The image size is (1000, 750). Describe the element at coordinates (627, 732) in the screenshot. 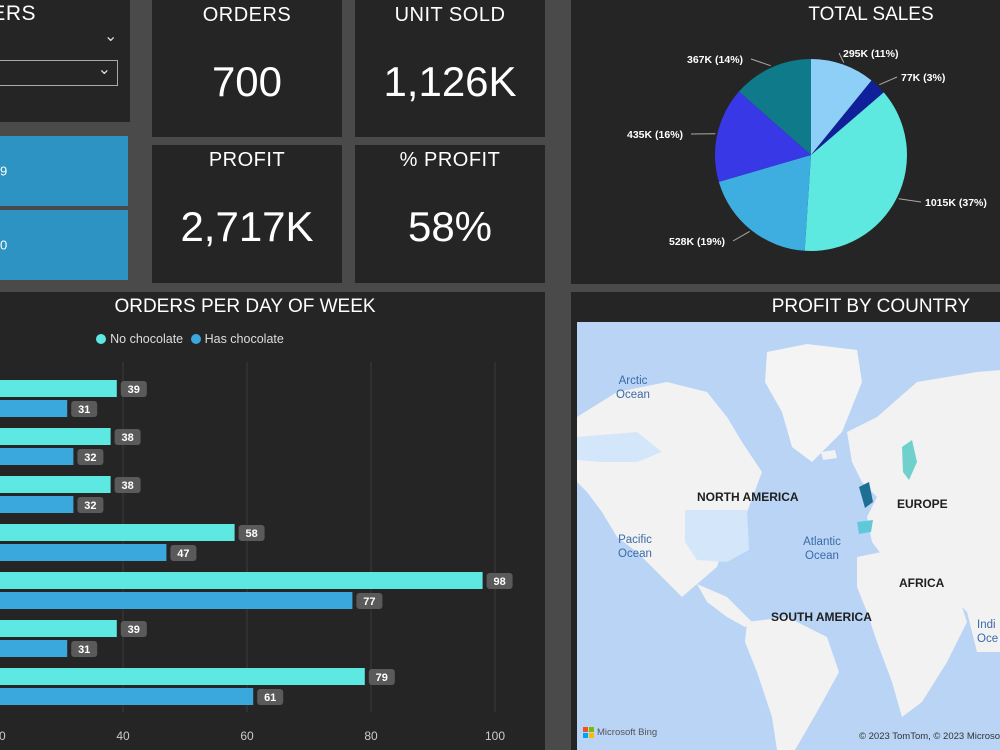

I see `bing-label: Microsoft Bing` at that location.